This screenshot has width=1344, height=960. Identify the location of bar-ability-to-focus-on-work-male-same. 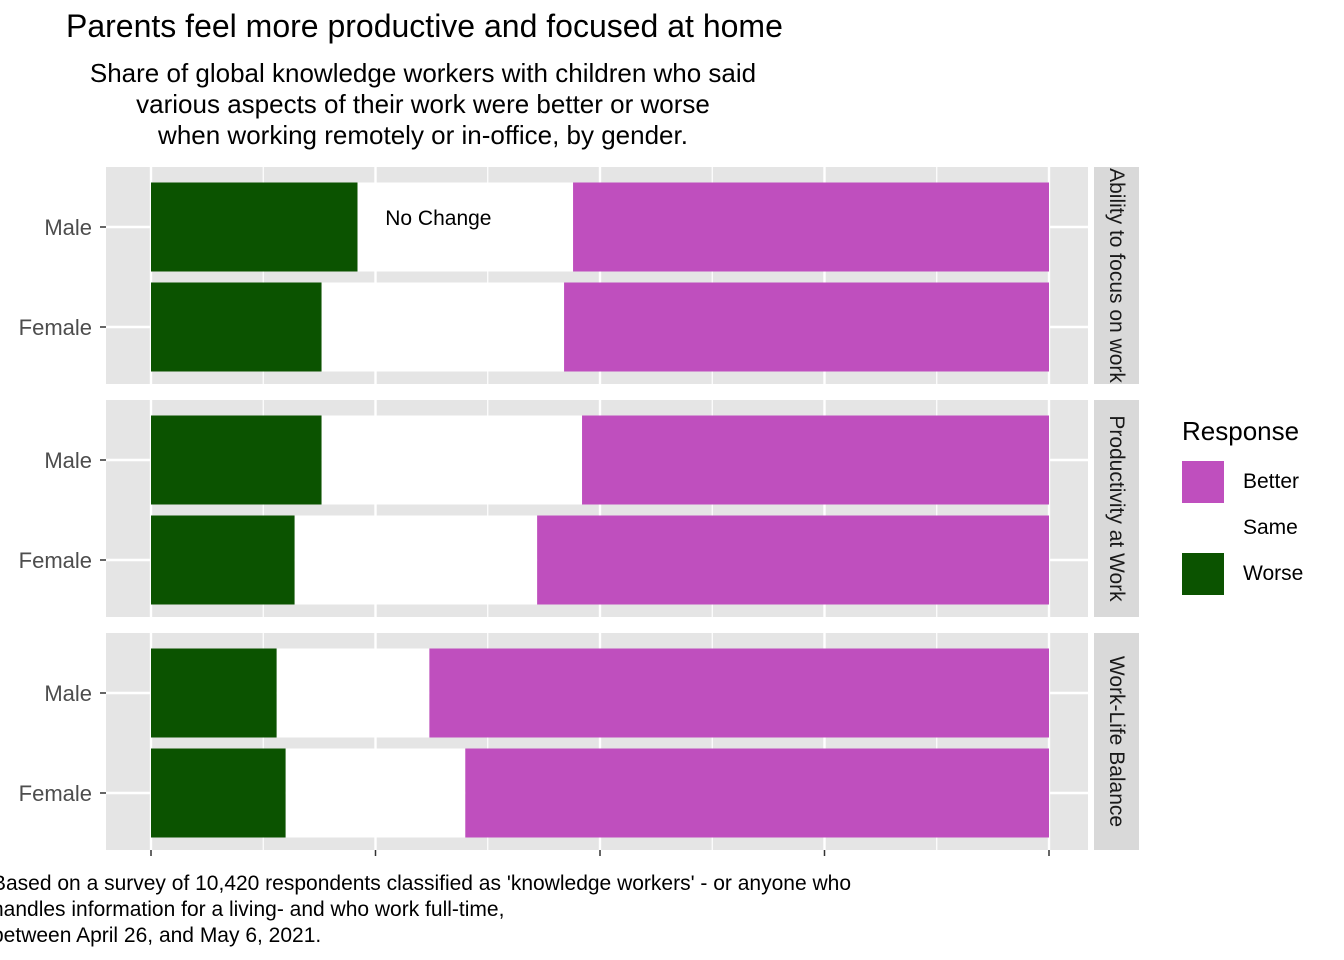
(465, 227).